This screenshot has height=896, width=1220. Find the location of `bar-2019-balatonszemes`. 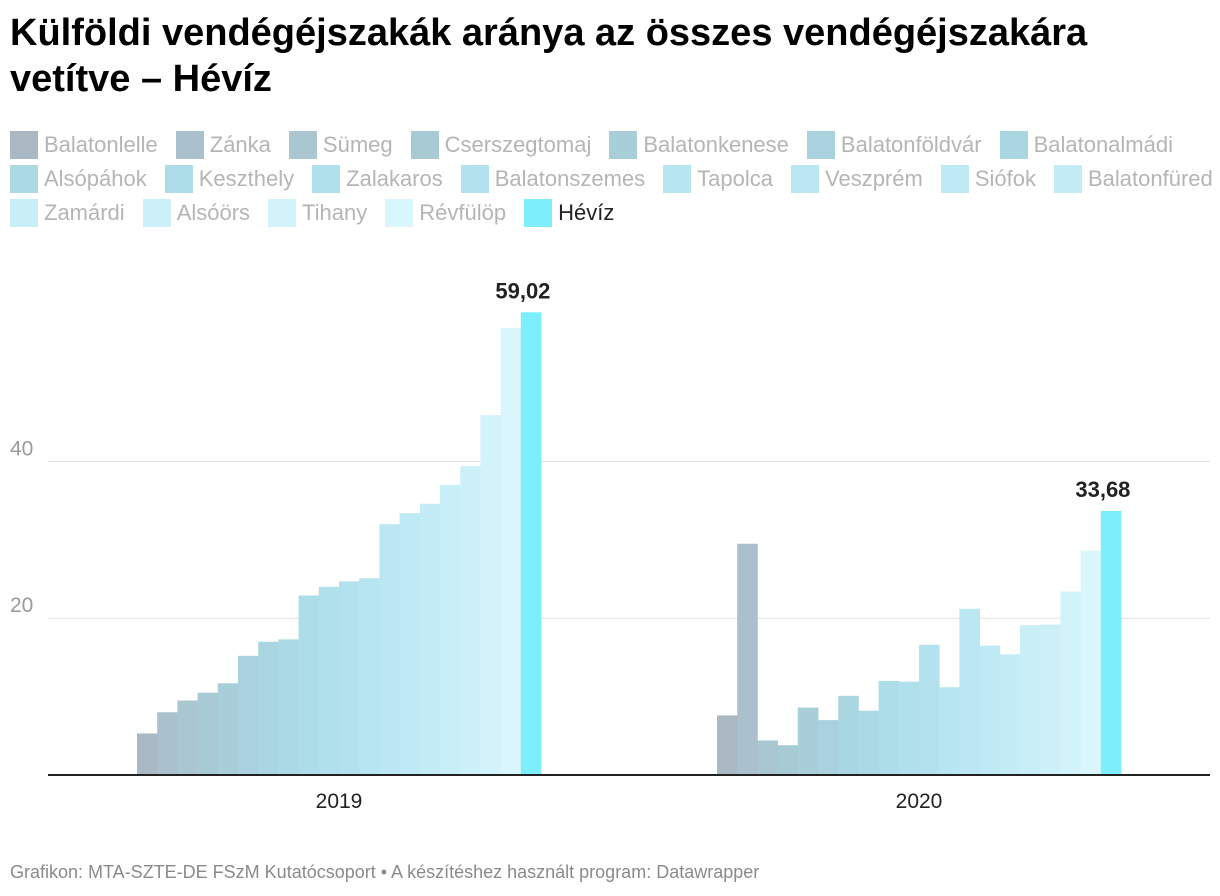

bar-2019-balatonszemes is located at coordinates (349, 678).